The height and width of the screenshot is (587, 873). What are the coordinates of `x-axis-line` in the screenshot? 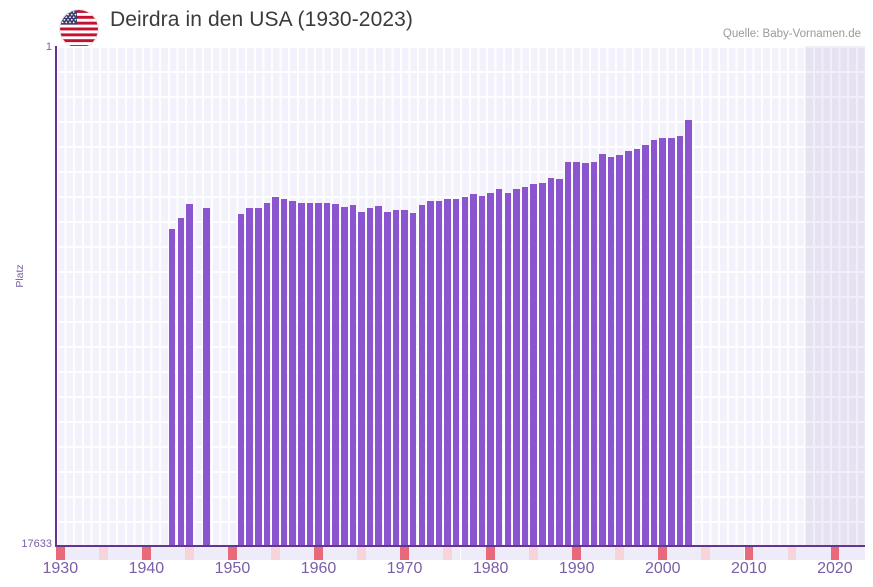 It's located at (460, 546).